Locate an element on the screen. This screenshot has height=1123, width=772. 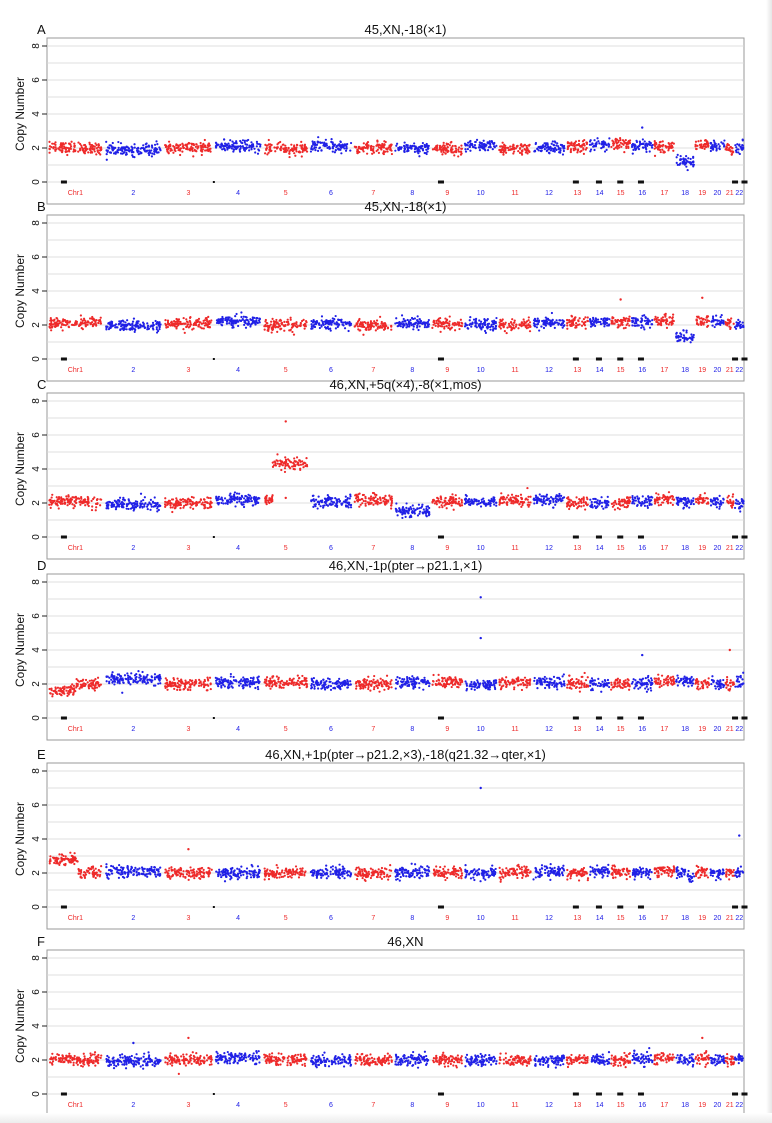
plot-frame is located at coordinates (395, 298).